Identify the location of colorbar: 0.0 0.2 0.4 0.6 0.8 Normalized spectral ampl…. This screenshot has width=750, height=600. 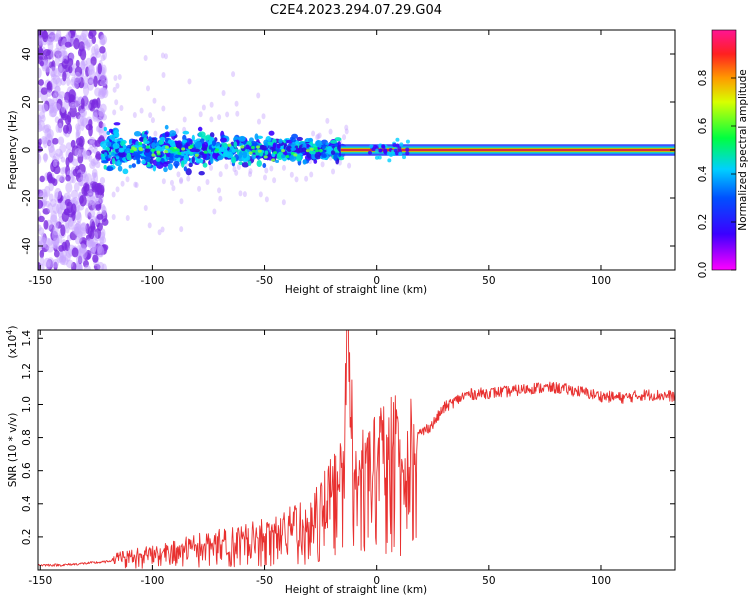
(723, 153).